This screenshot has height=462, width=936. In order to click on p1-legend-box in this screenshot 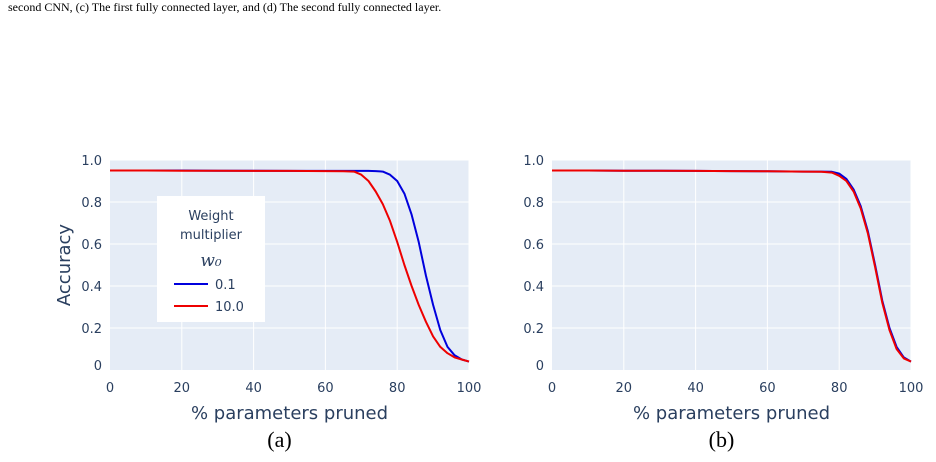, I will do `click(211, 259)`.